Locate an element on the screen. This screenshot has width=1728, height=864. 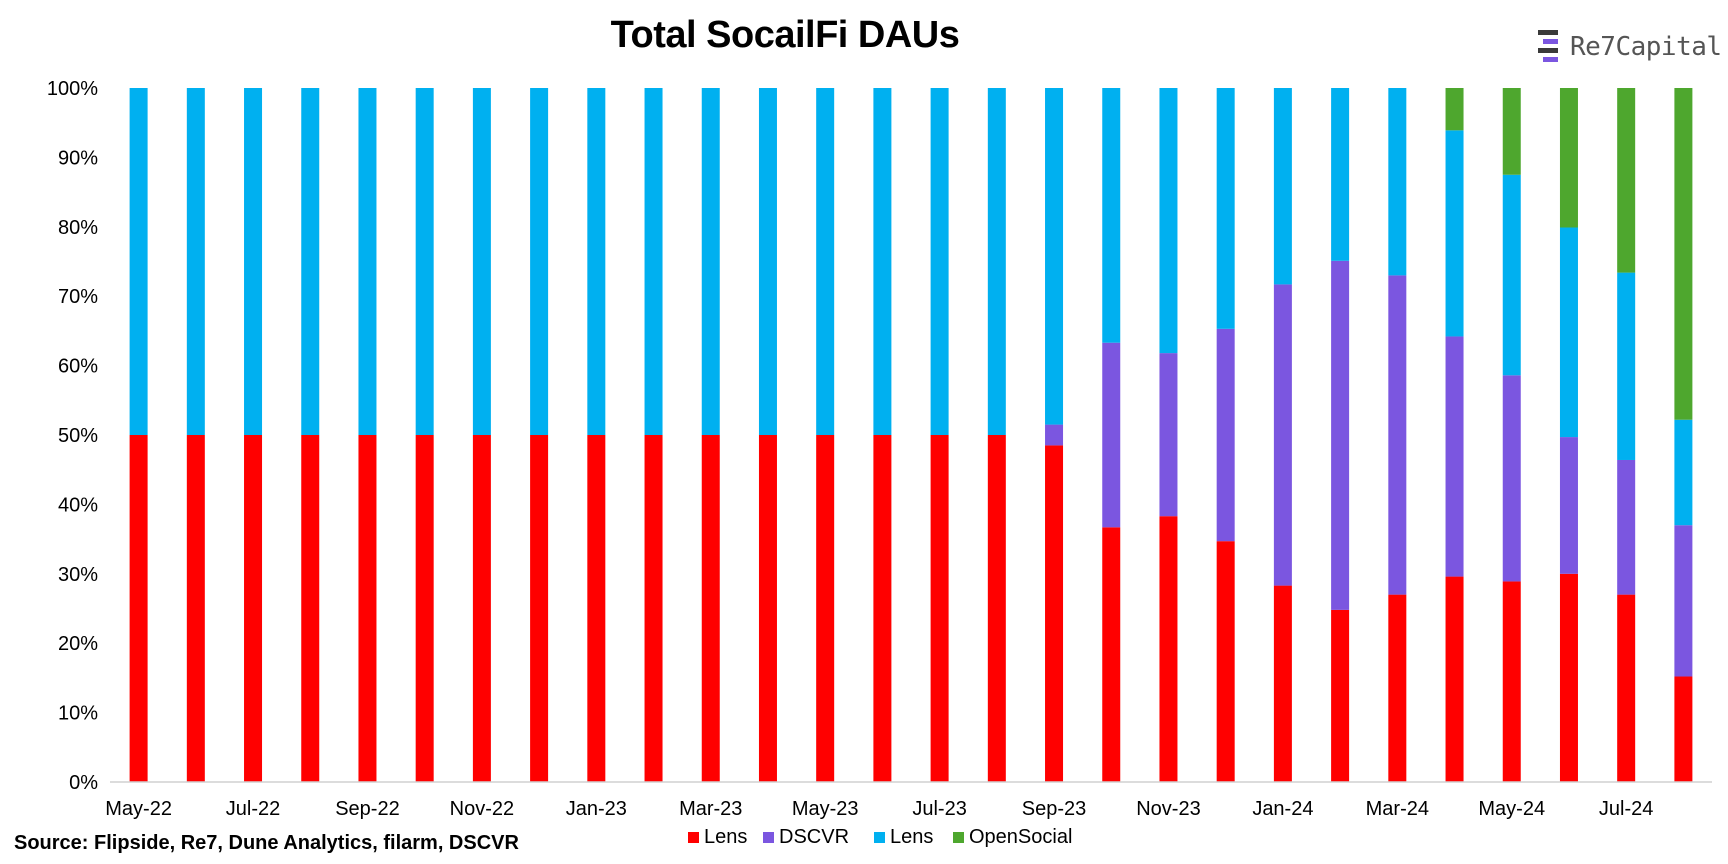
x-tick-label: Jul-22 is located at coordinates (253, 809).